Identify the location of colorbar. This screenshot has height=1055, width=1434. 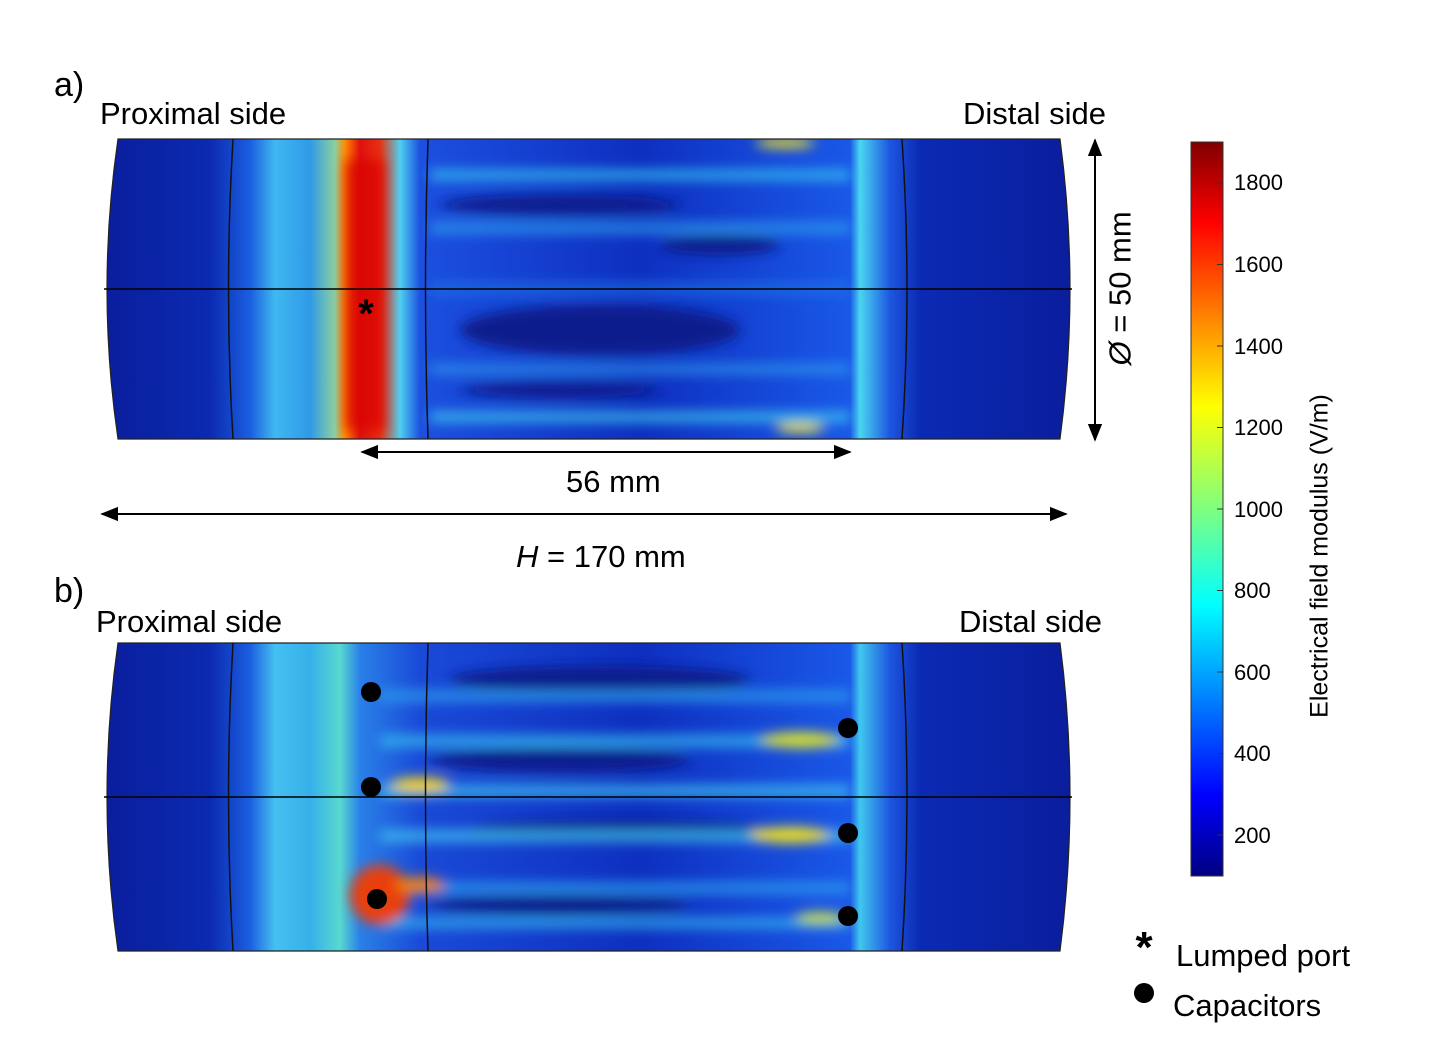
(1207, 509).